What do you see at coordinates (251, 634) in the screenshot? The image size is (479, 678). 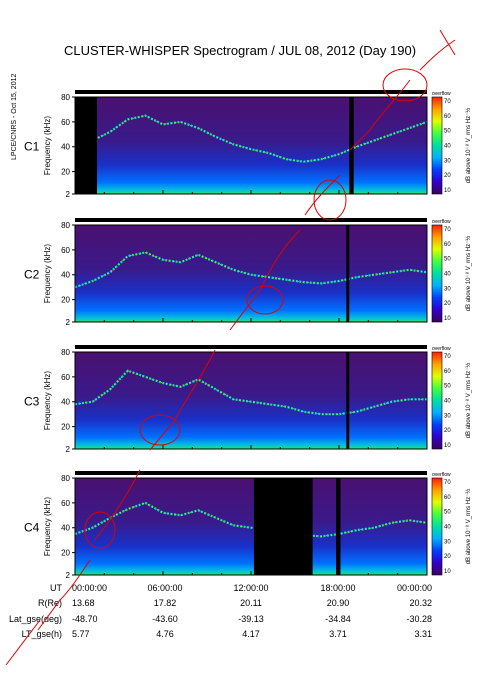 I see `table-cell: 4.17` at bounding box center [251, 634].